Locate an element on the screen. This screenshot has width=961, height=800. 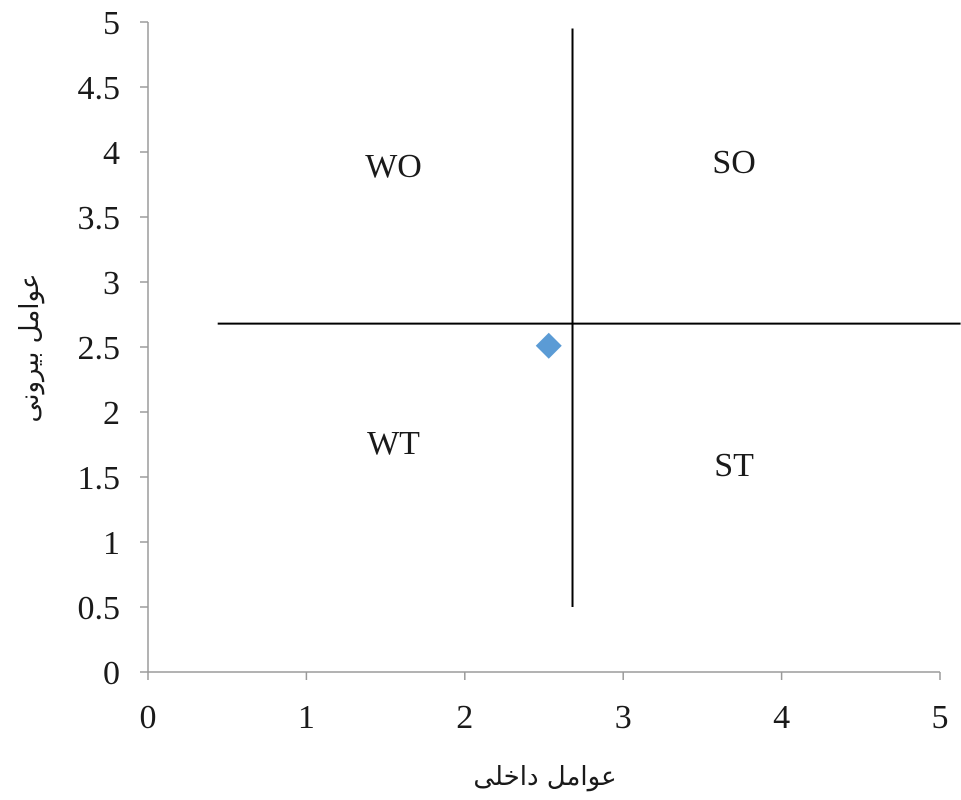
y-tick-label: 4.5 is located at coordinates (99, 88).